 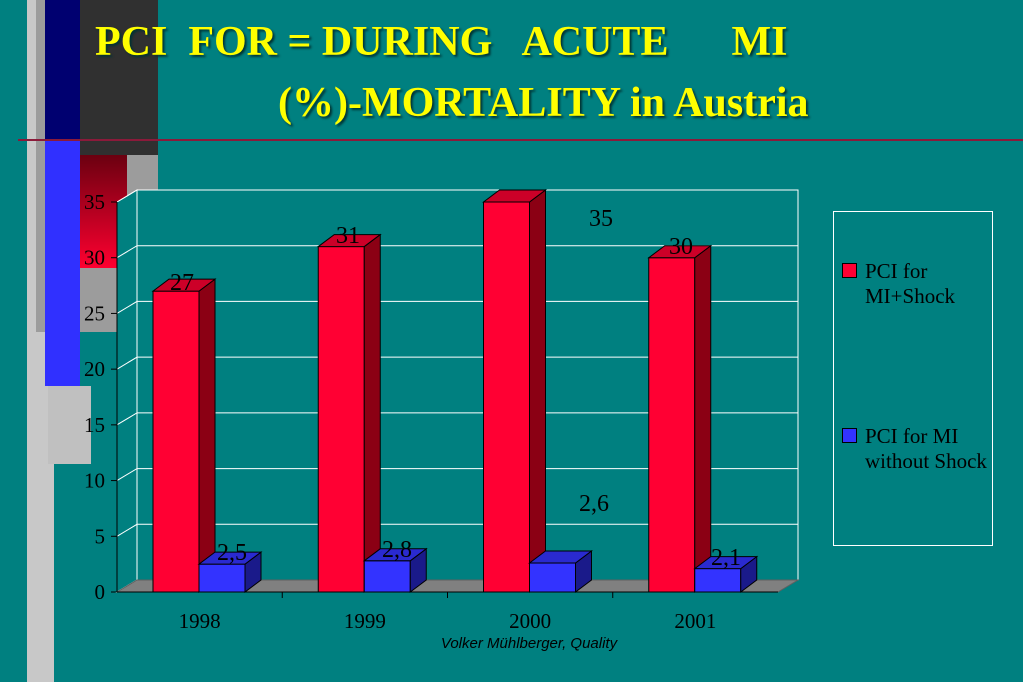 What do you see at coordinates (681, 247) in the screenshot?
I see `data-label-shock: 30` at bounding box center [681, 247].